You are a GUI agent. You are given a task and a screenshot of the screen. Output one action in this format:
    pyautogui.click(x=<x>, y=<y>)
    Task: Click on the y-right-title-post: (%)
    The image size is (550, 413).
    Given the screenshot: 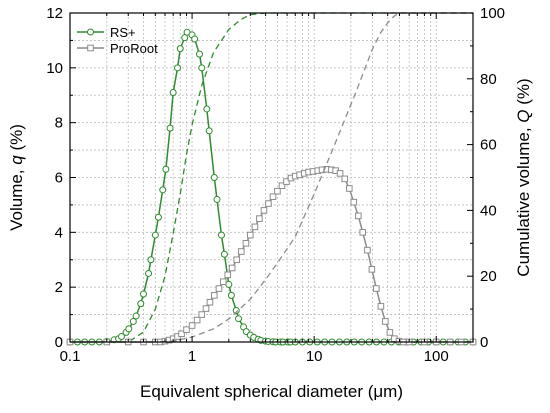 What is the action you would take?
    pyautogui.click(x=523, y=93)
    